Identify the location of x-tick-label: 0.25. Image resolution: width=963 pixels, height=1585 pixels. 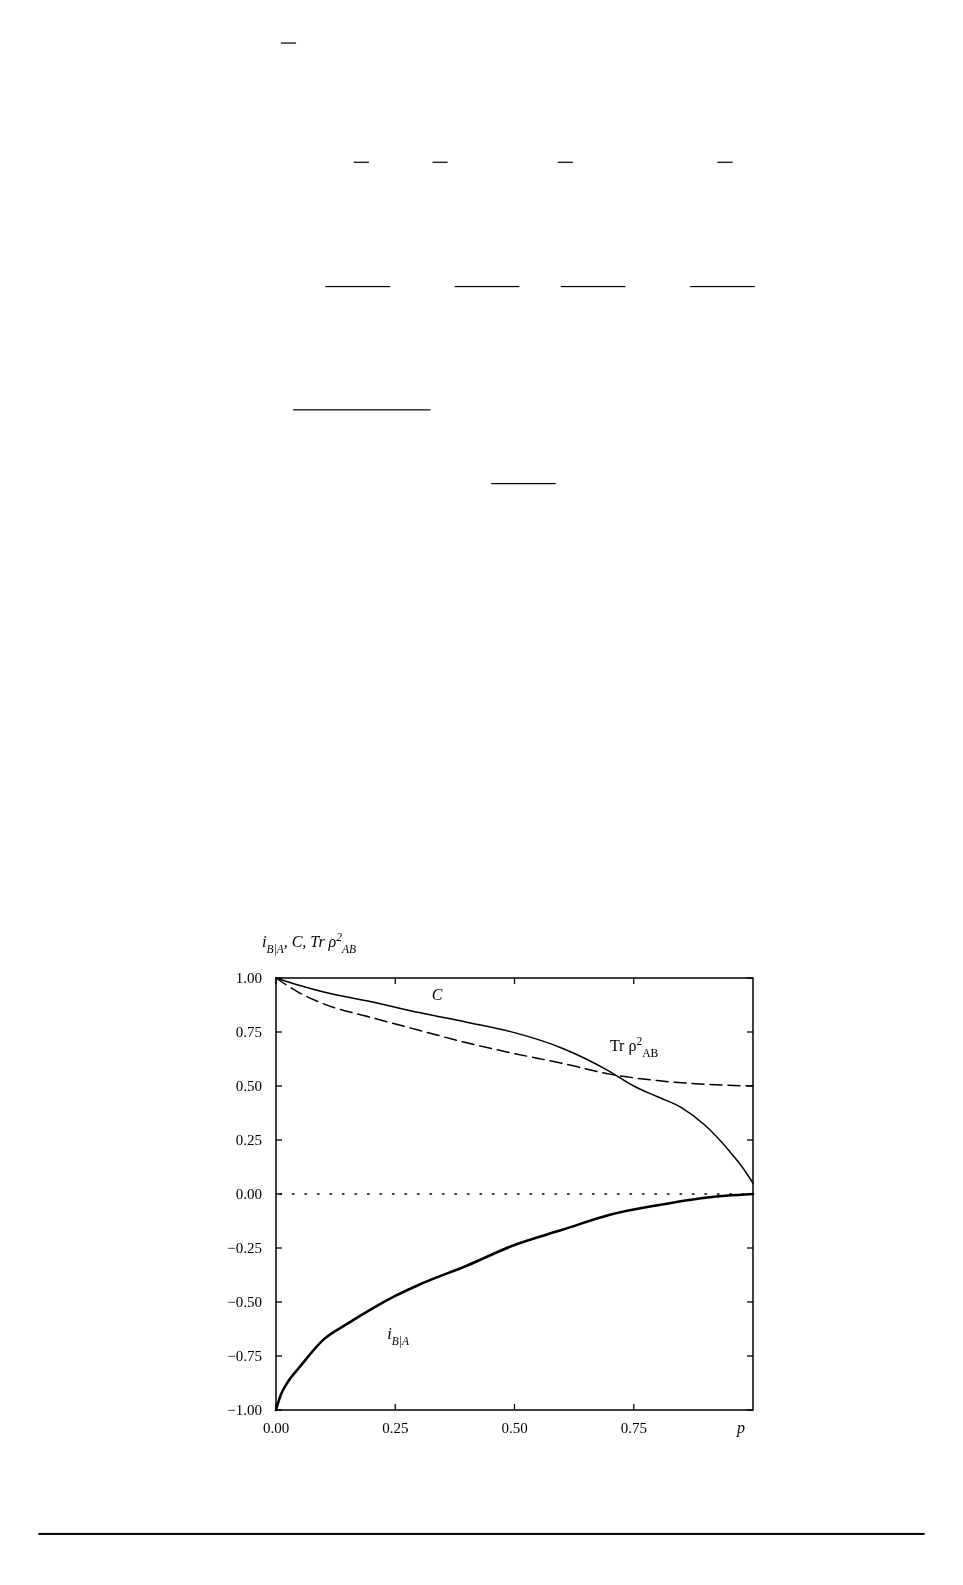
(395, 1428).